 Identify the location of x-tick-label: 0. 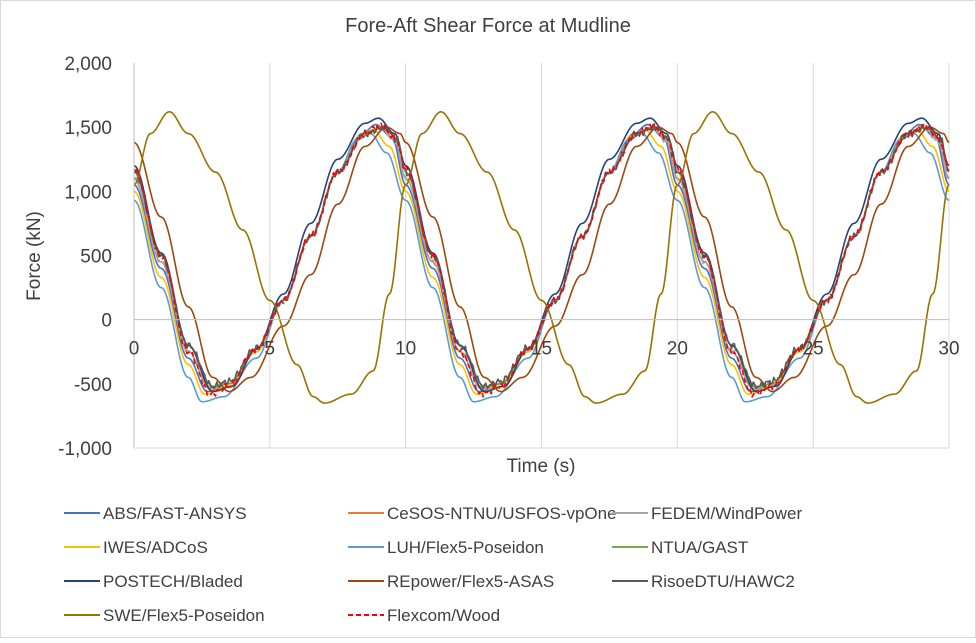
(134, 349).